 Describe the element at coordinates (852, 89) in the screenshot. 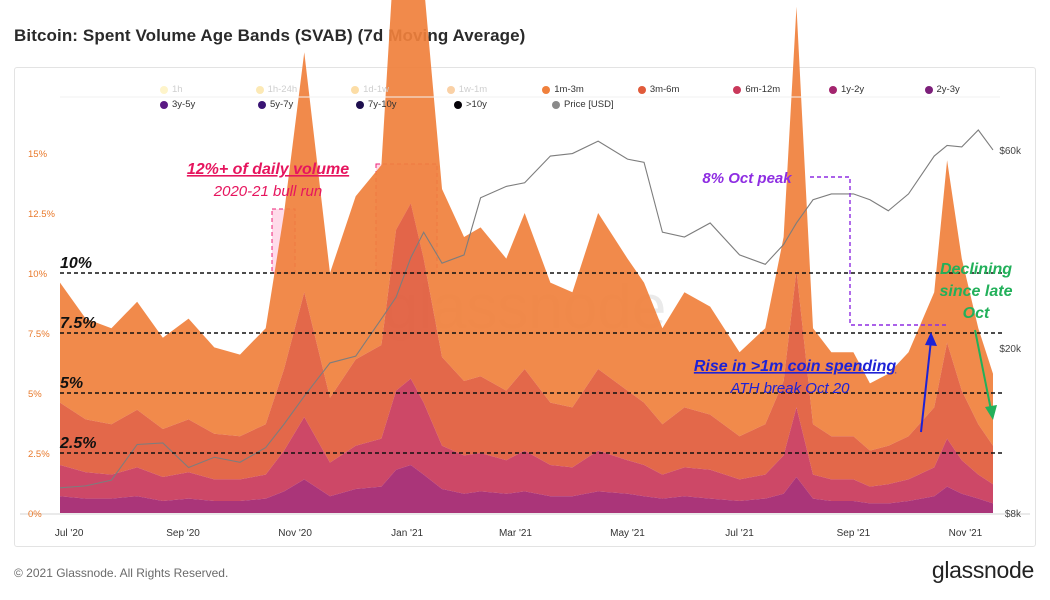

I see `legend-label: 1y-2y` at that location.